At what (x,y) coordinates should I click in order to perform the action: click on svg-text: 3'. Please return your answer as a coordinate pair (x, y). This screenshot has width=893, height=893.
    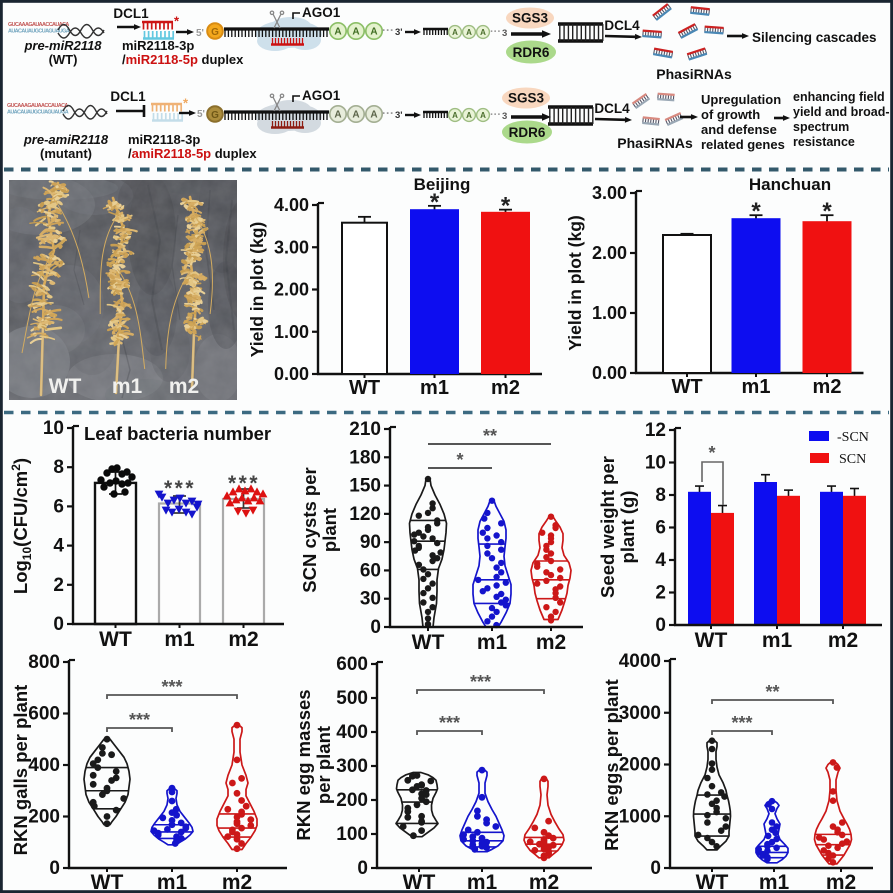
    Looking at the image, I should click on (399, 32).